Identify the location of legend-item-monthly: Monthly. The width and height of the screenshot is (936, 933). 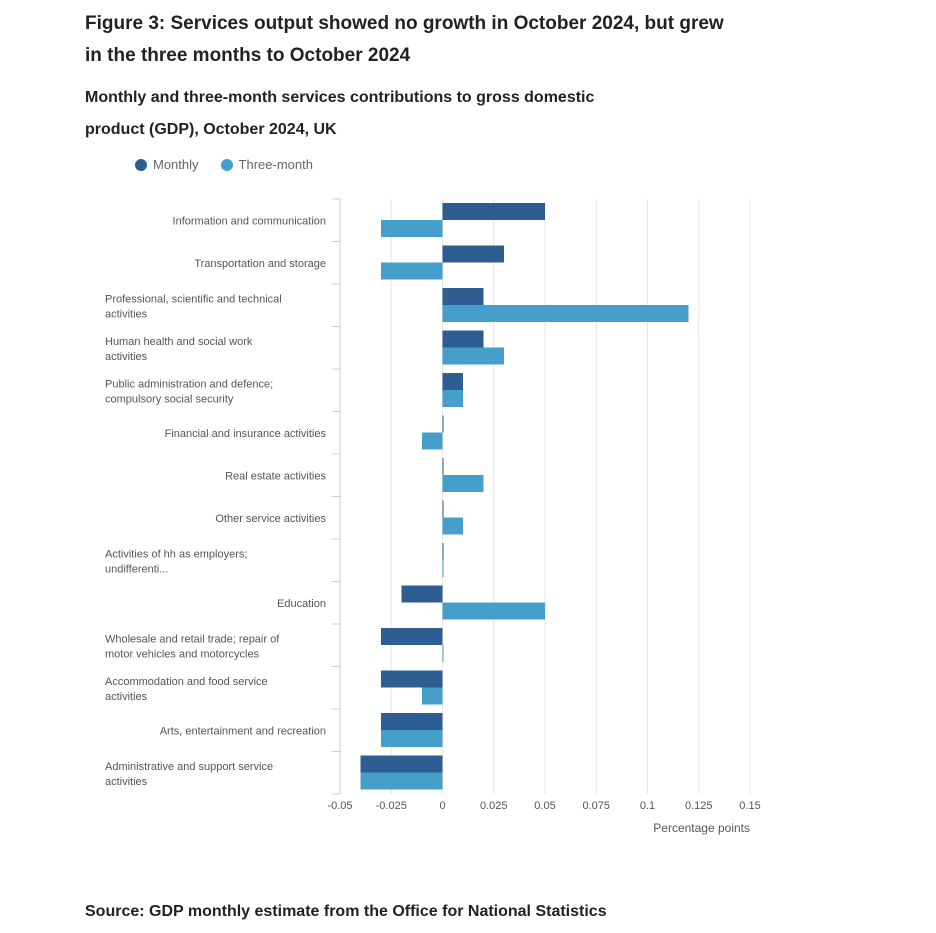
(167, 164).